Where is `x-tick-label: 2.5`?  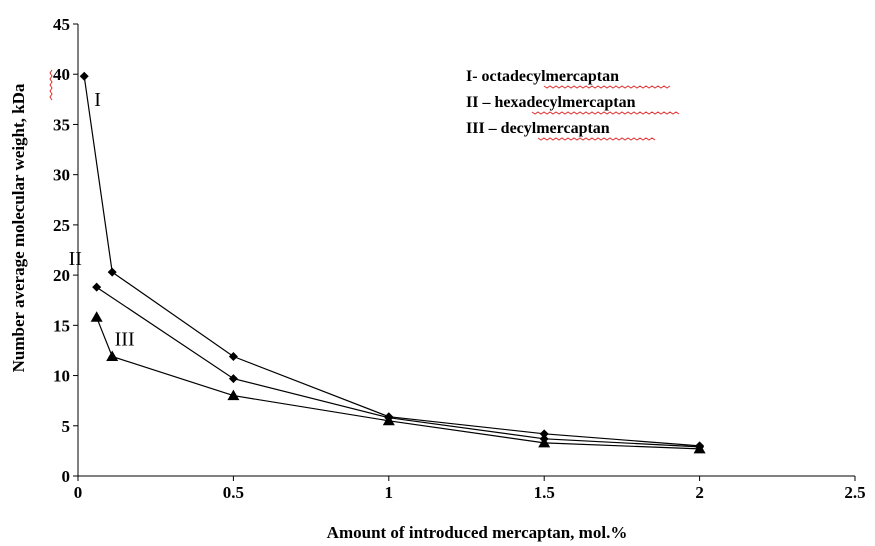
x-tick-label: 2.5 is located at coordinates (854, 492).